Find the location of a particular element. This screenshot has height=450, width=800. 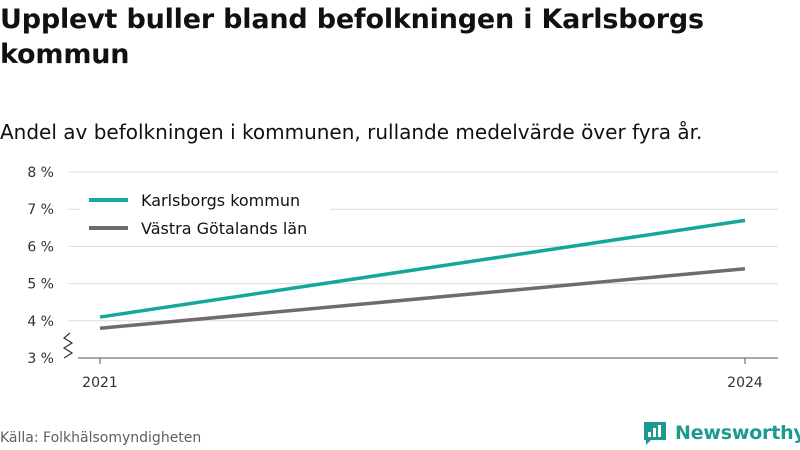

legend-box is located at coordinates (205, 215).